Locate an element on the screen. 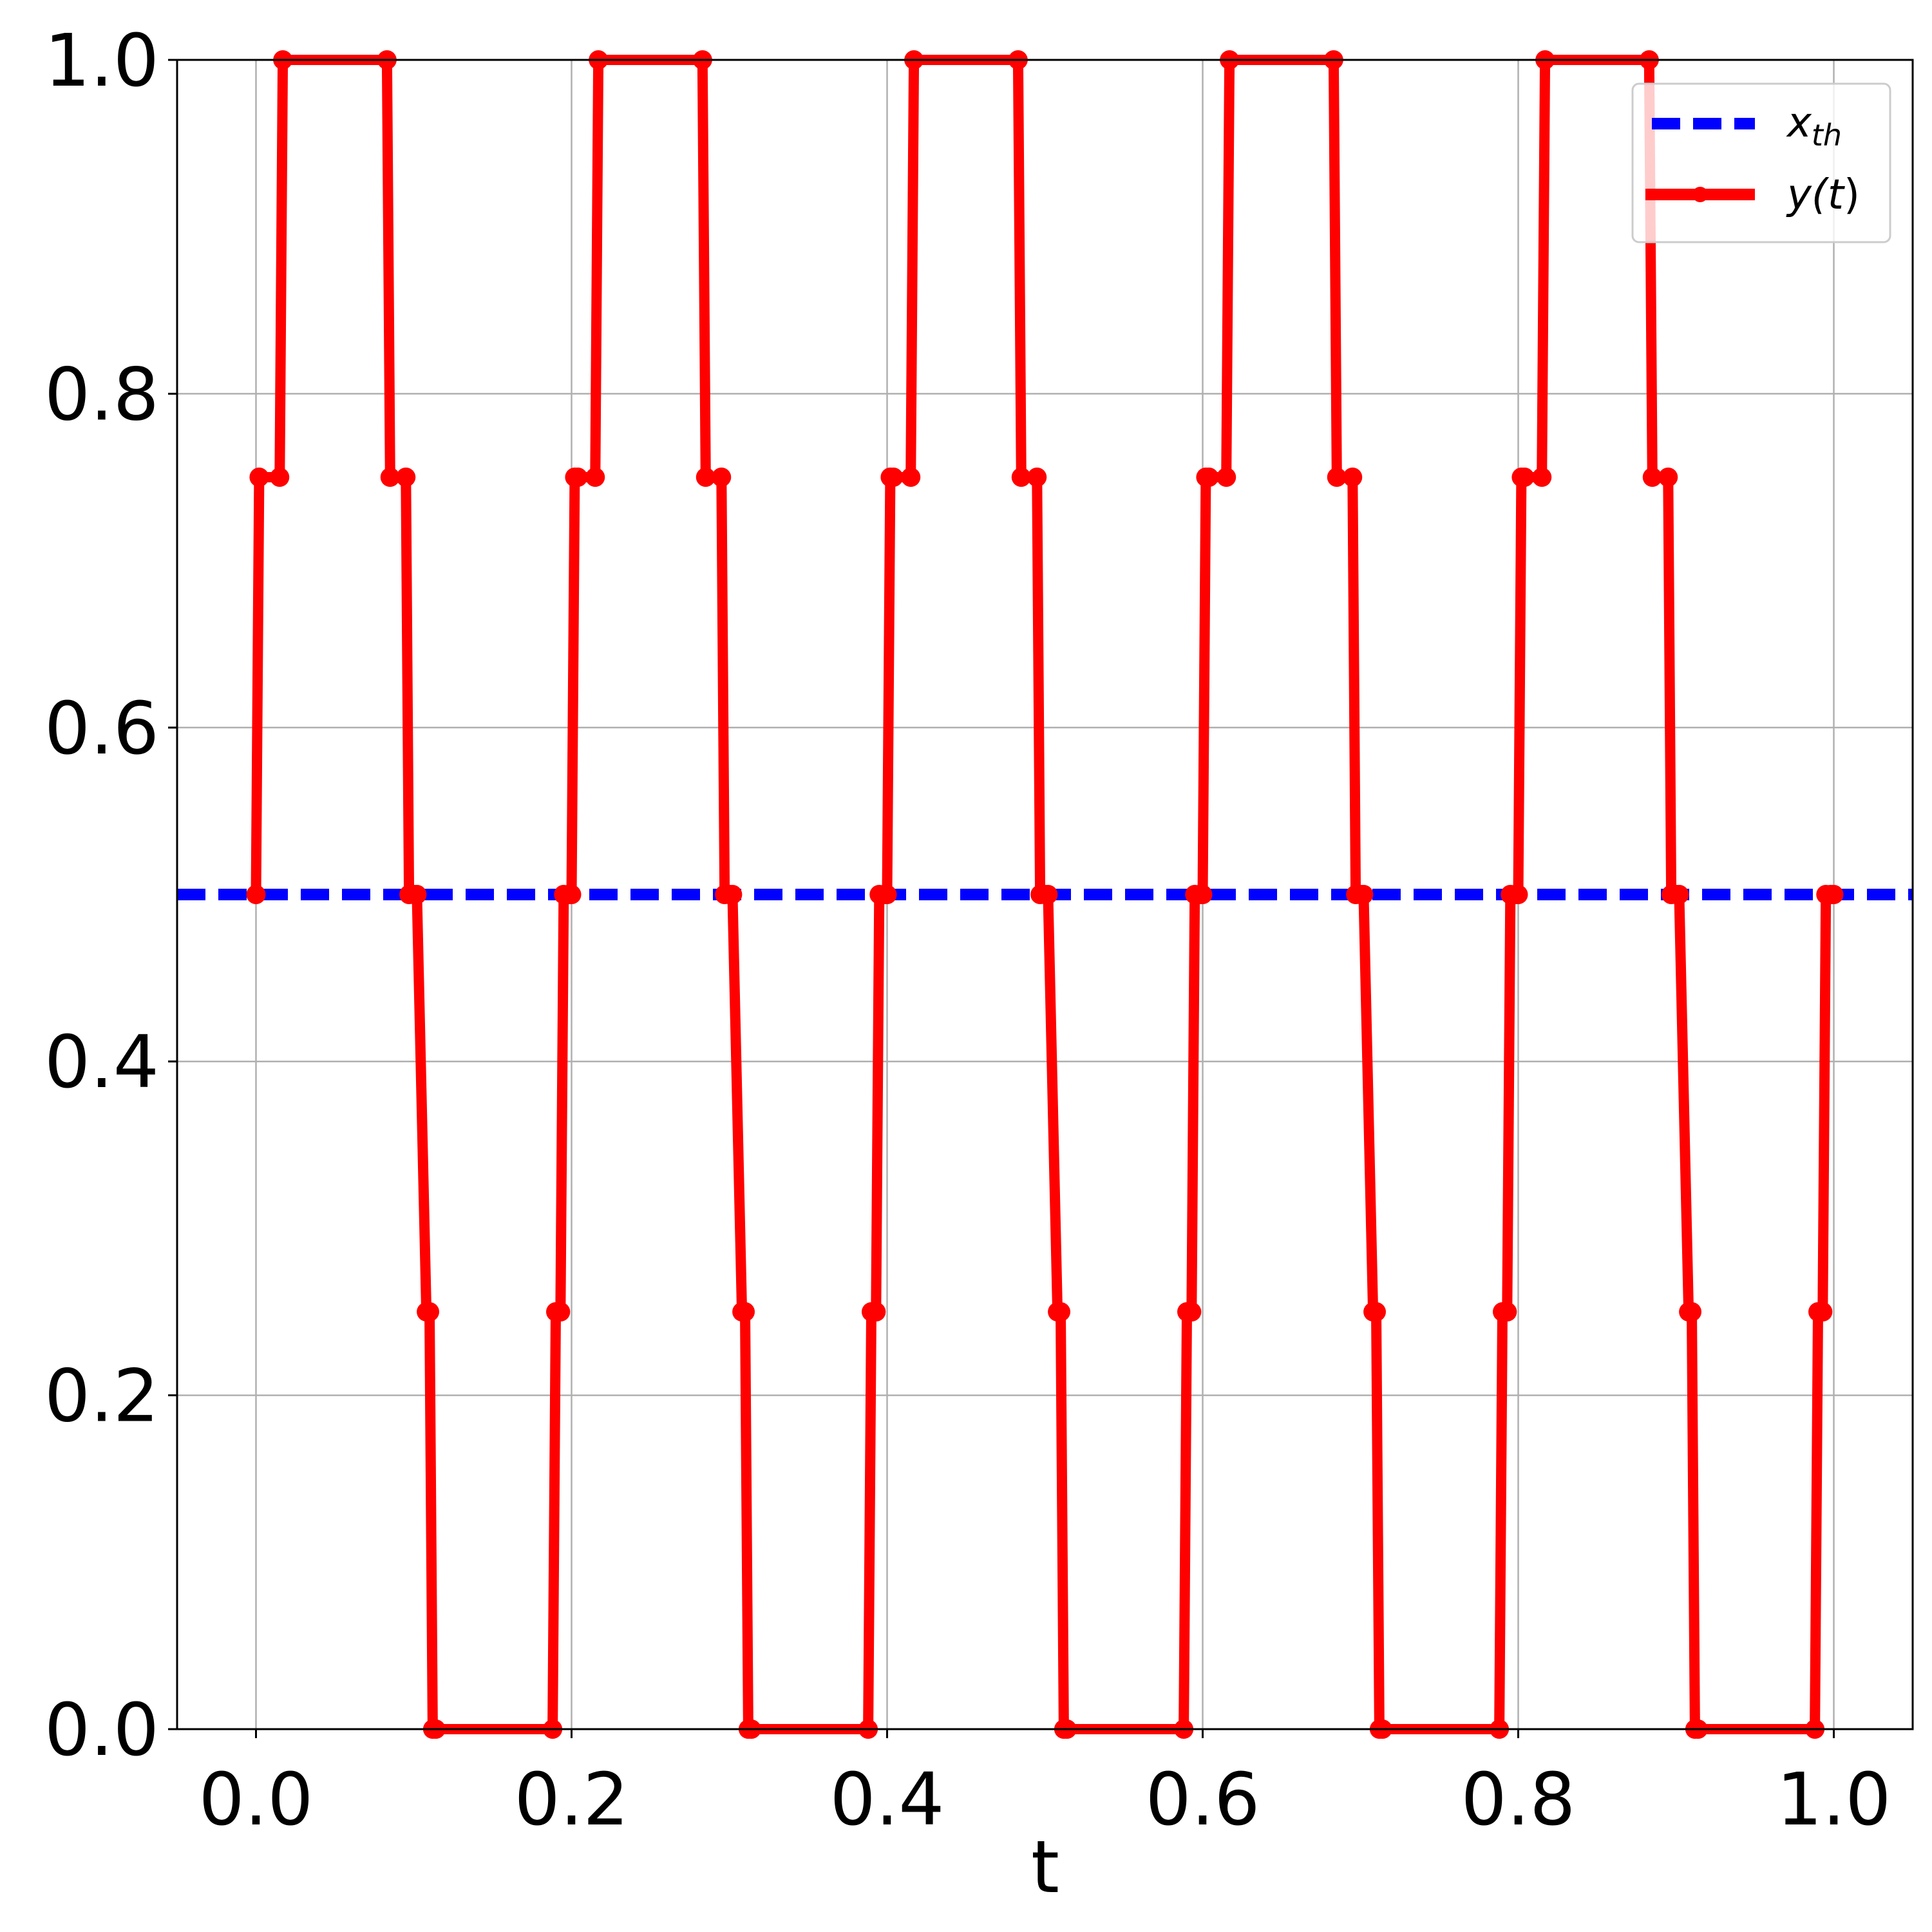  y-tick-label-2: 0.4 is located at coordinates (101, 1062).